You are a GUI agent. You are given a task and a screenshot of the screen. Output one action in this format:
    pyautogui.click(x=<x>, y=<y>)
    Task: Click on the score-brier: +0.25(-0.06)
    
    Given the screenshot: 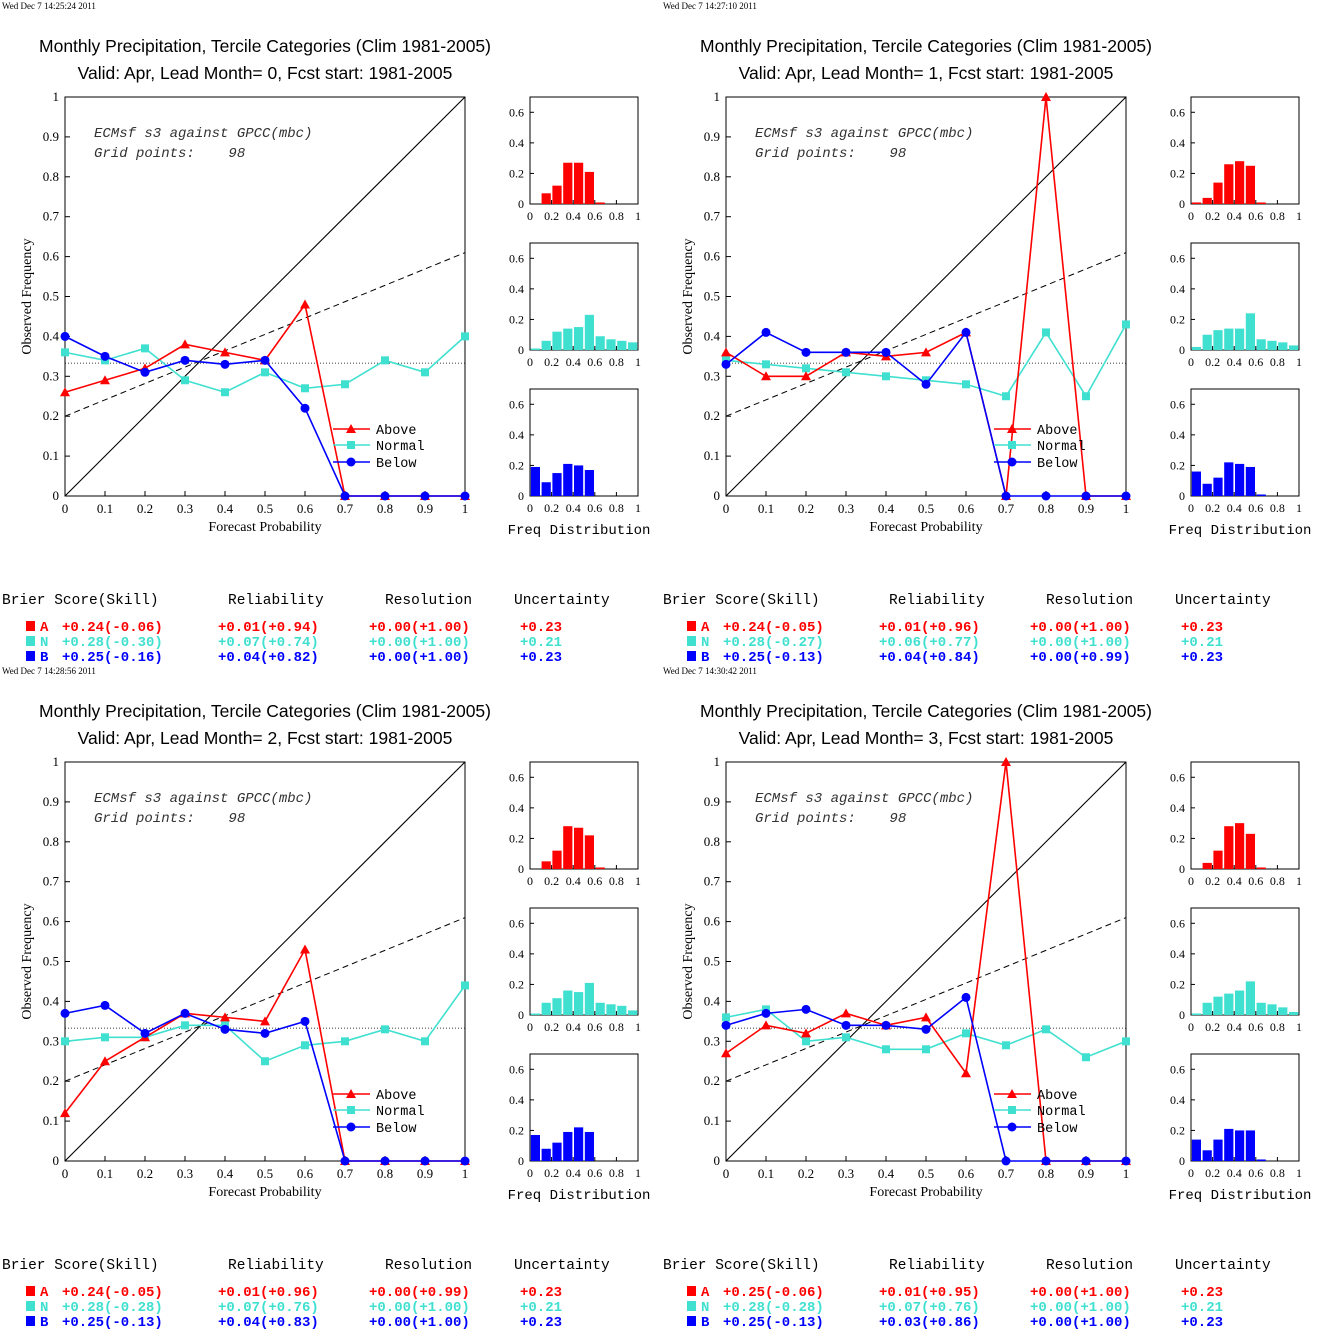 What is the action you would take?
    pyautogui.click(x=773, y=1293)
    